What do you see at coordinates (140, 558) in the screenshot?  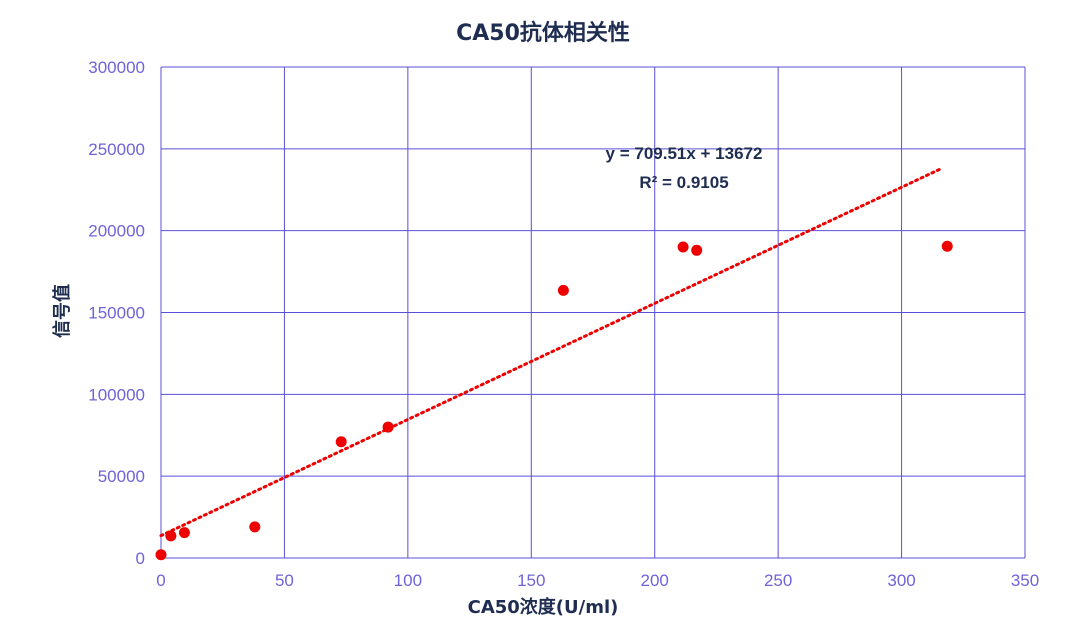 I see `y-tick-label: 0` at bounding box center [140, 558].